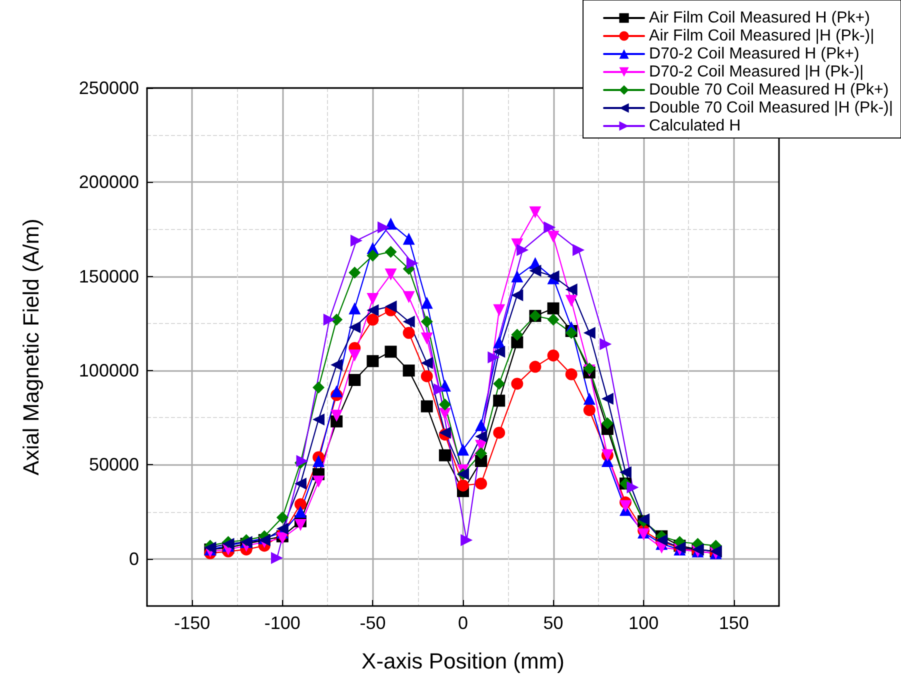 This screenshot has width=901, height=694. What do you see at coordinates (759, 18) in the screenshot?
I see `legend-label: Air Film Coil Measured H (Pk+)` at bounding box center [759, 18].